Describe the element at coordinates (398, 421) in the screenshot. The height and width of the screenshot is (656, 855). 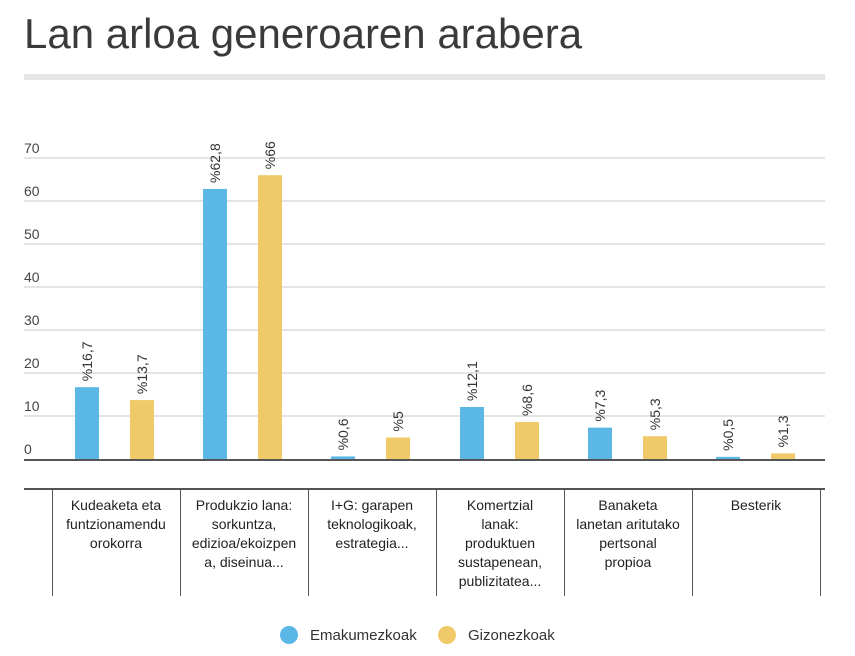
I see `data-label: %5` at that location.